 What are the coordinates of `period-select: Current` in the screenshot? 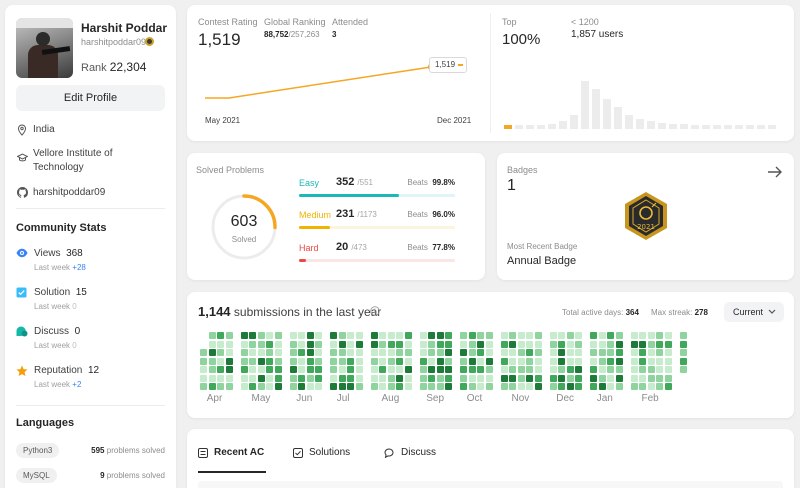 It's located at (754, 312).